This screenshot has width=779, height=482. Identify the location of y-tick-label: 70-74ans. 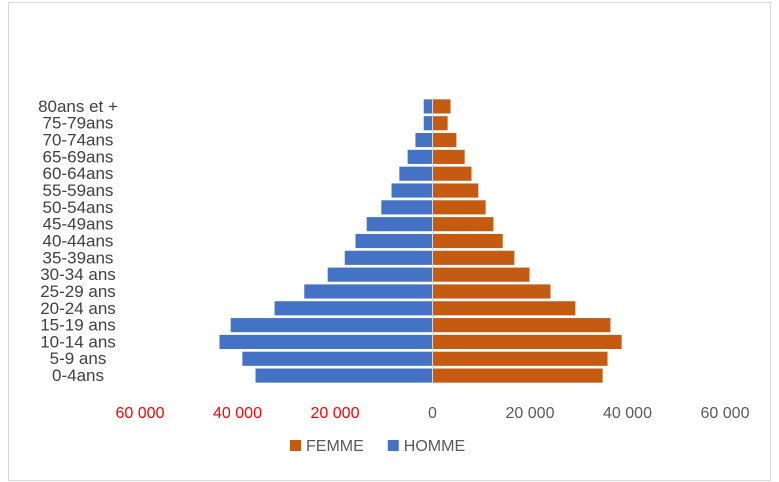
(78, 140).